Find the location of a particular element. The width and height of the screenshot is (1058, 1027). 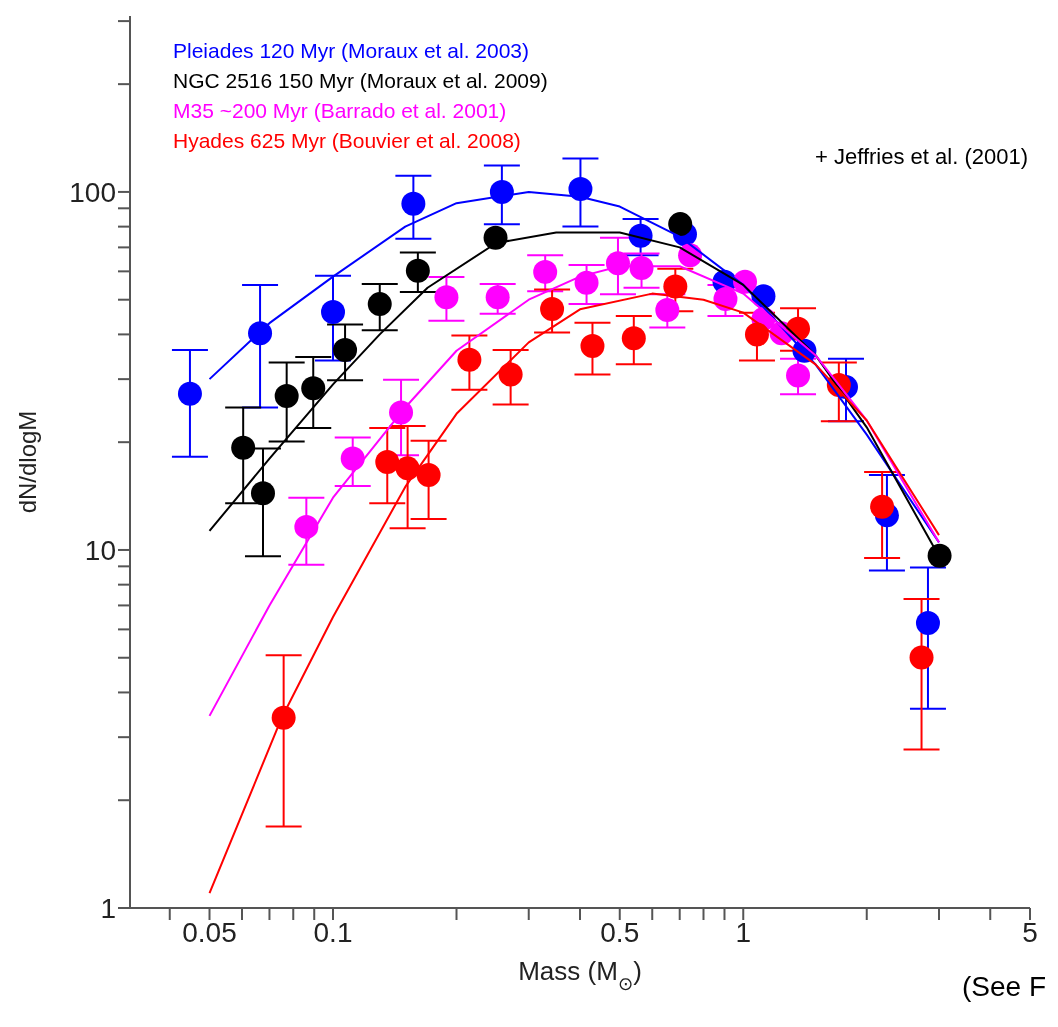

text: (See F is located at coordinates (1003, 987).